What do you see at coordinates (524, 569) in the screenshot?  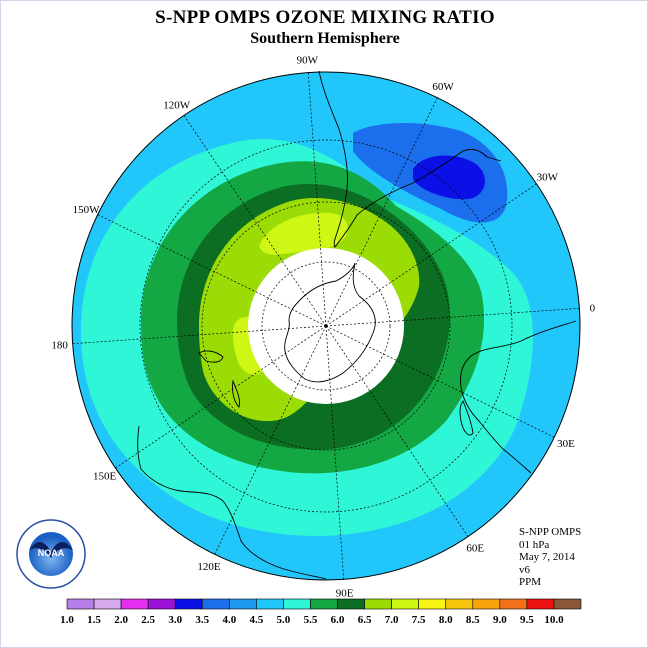 I see `info-version: v6` at bounding box center [524, 569].